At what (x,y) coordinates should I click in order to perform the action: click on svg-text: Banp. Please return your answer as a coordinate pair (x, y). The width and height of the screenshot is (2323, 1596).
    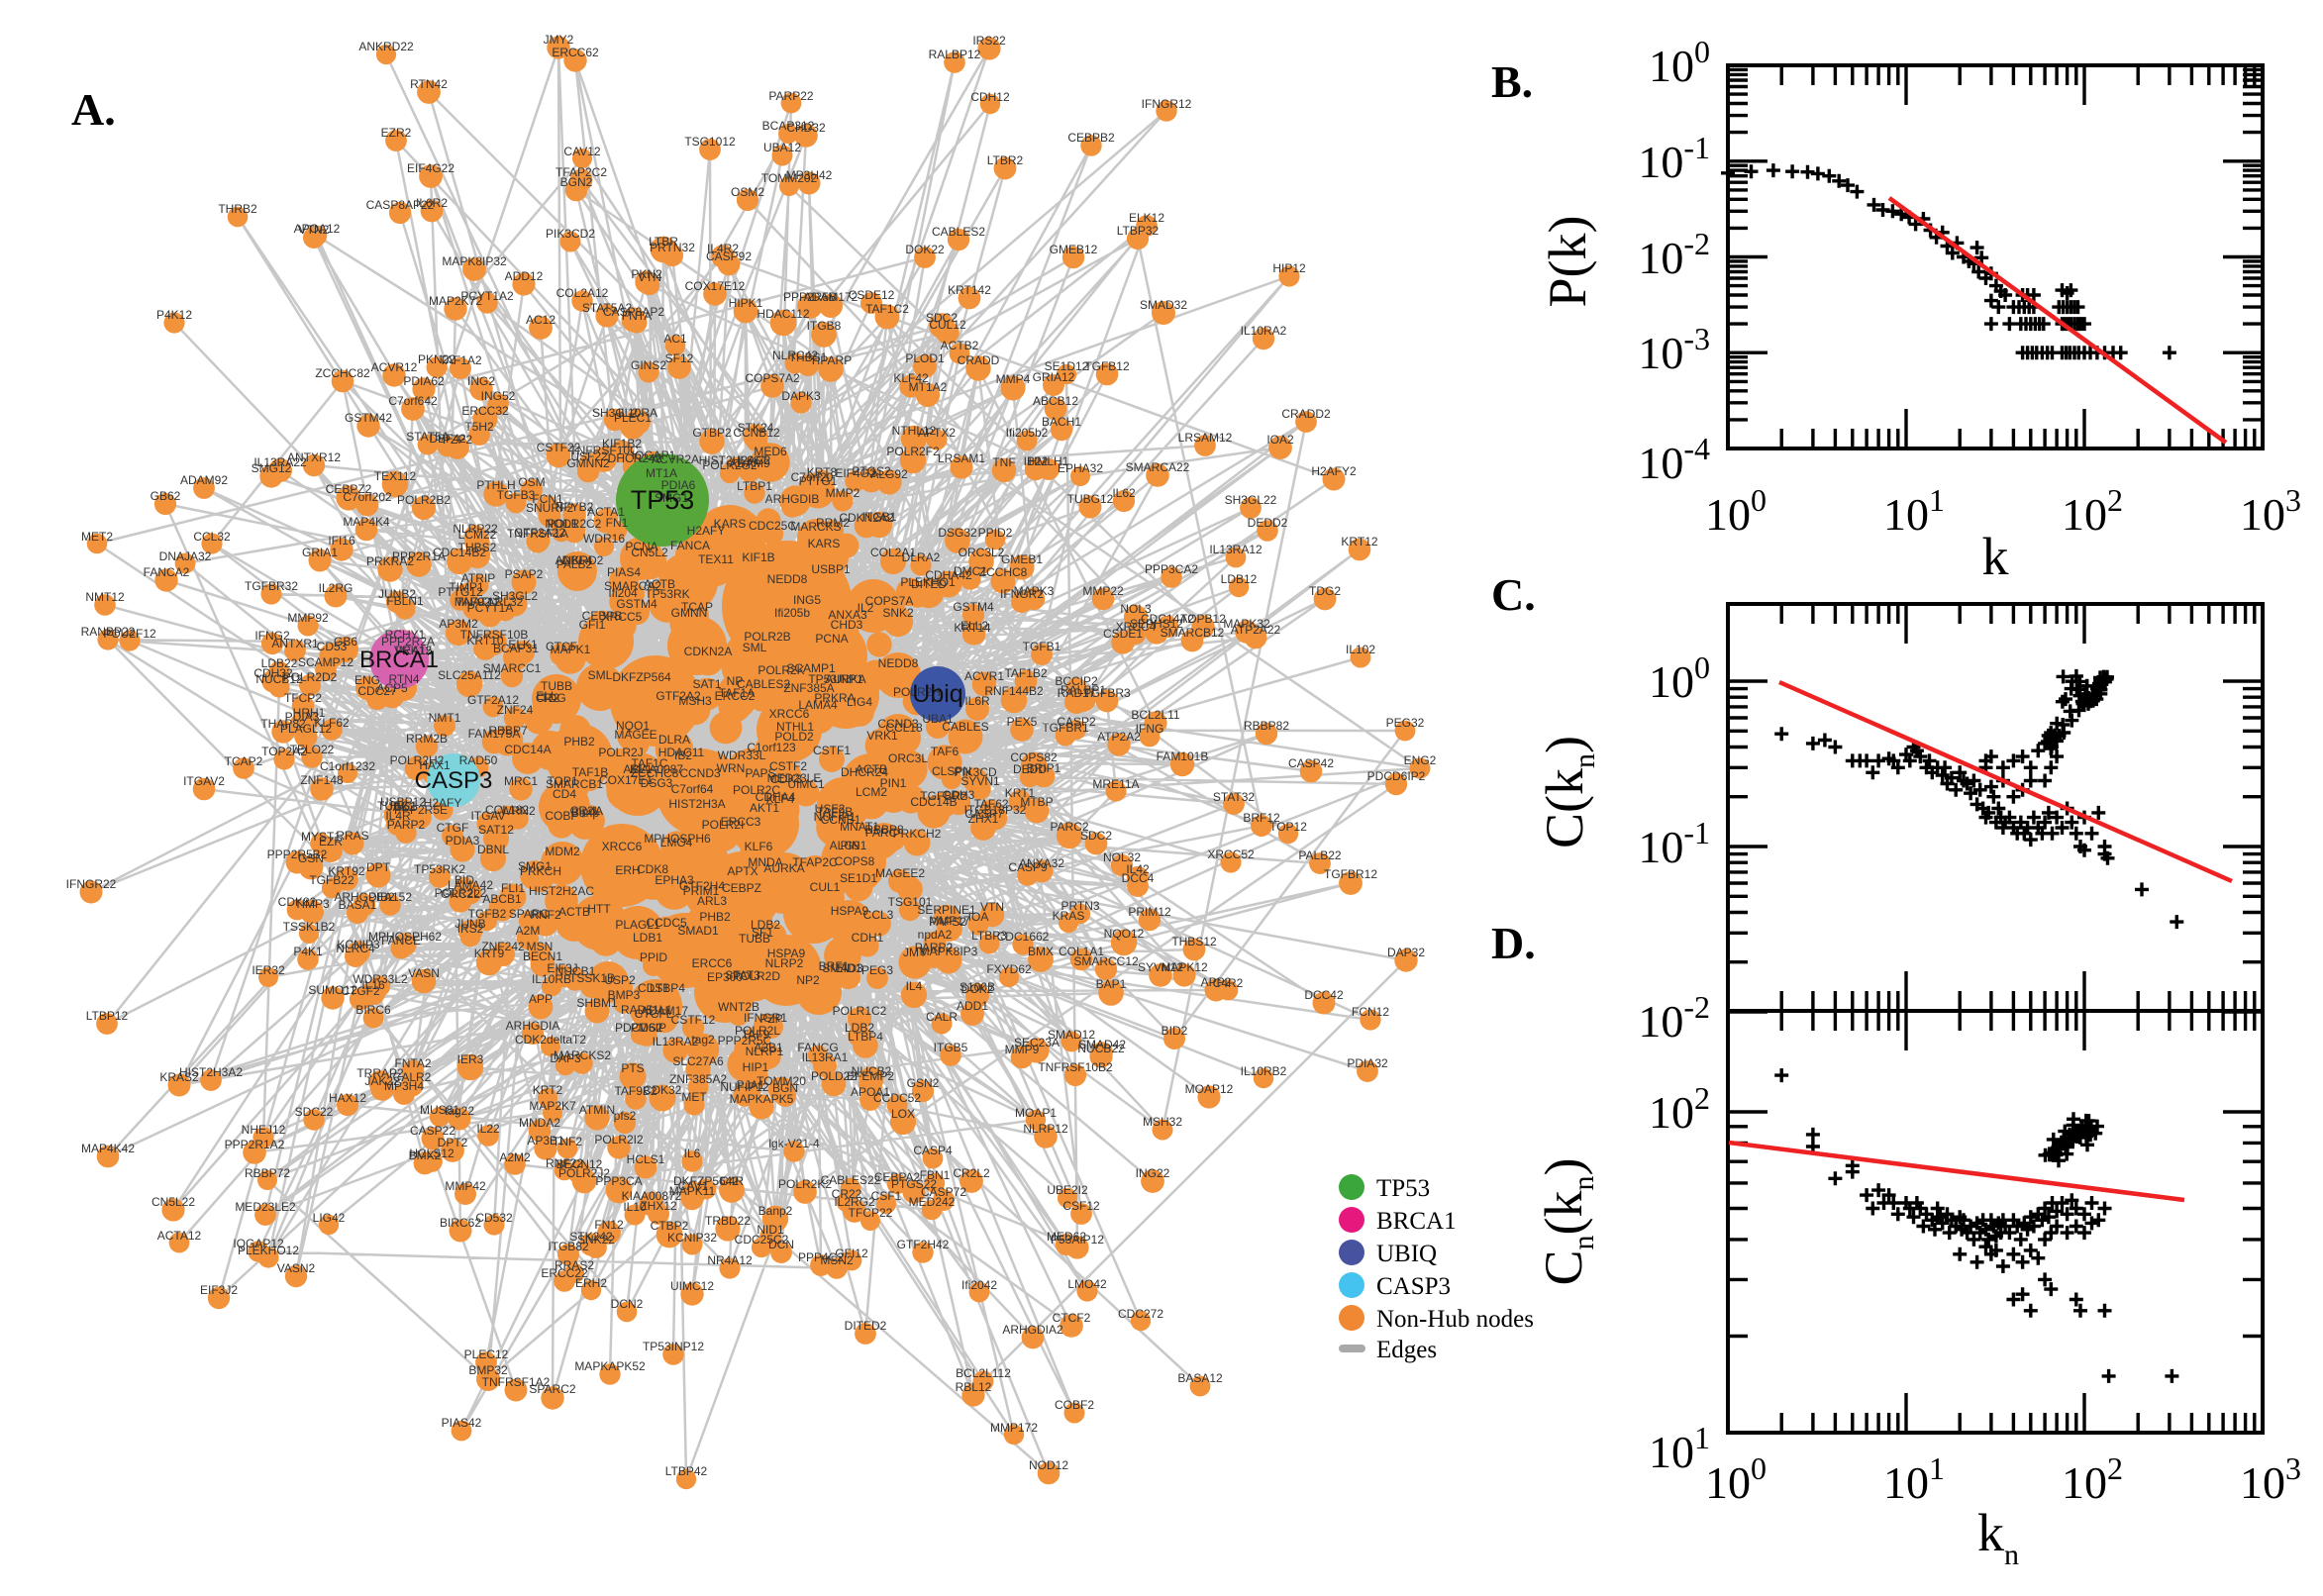
    Looking at the image, I should click on (585, 813).